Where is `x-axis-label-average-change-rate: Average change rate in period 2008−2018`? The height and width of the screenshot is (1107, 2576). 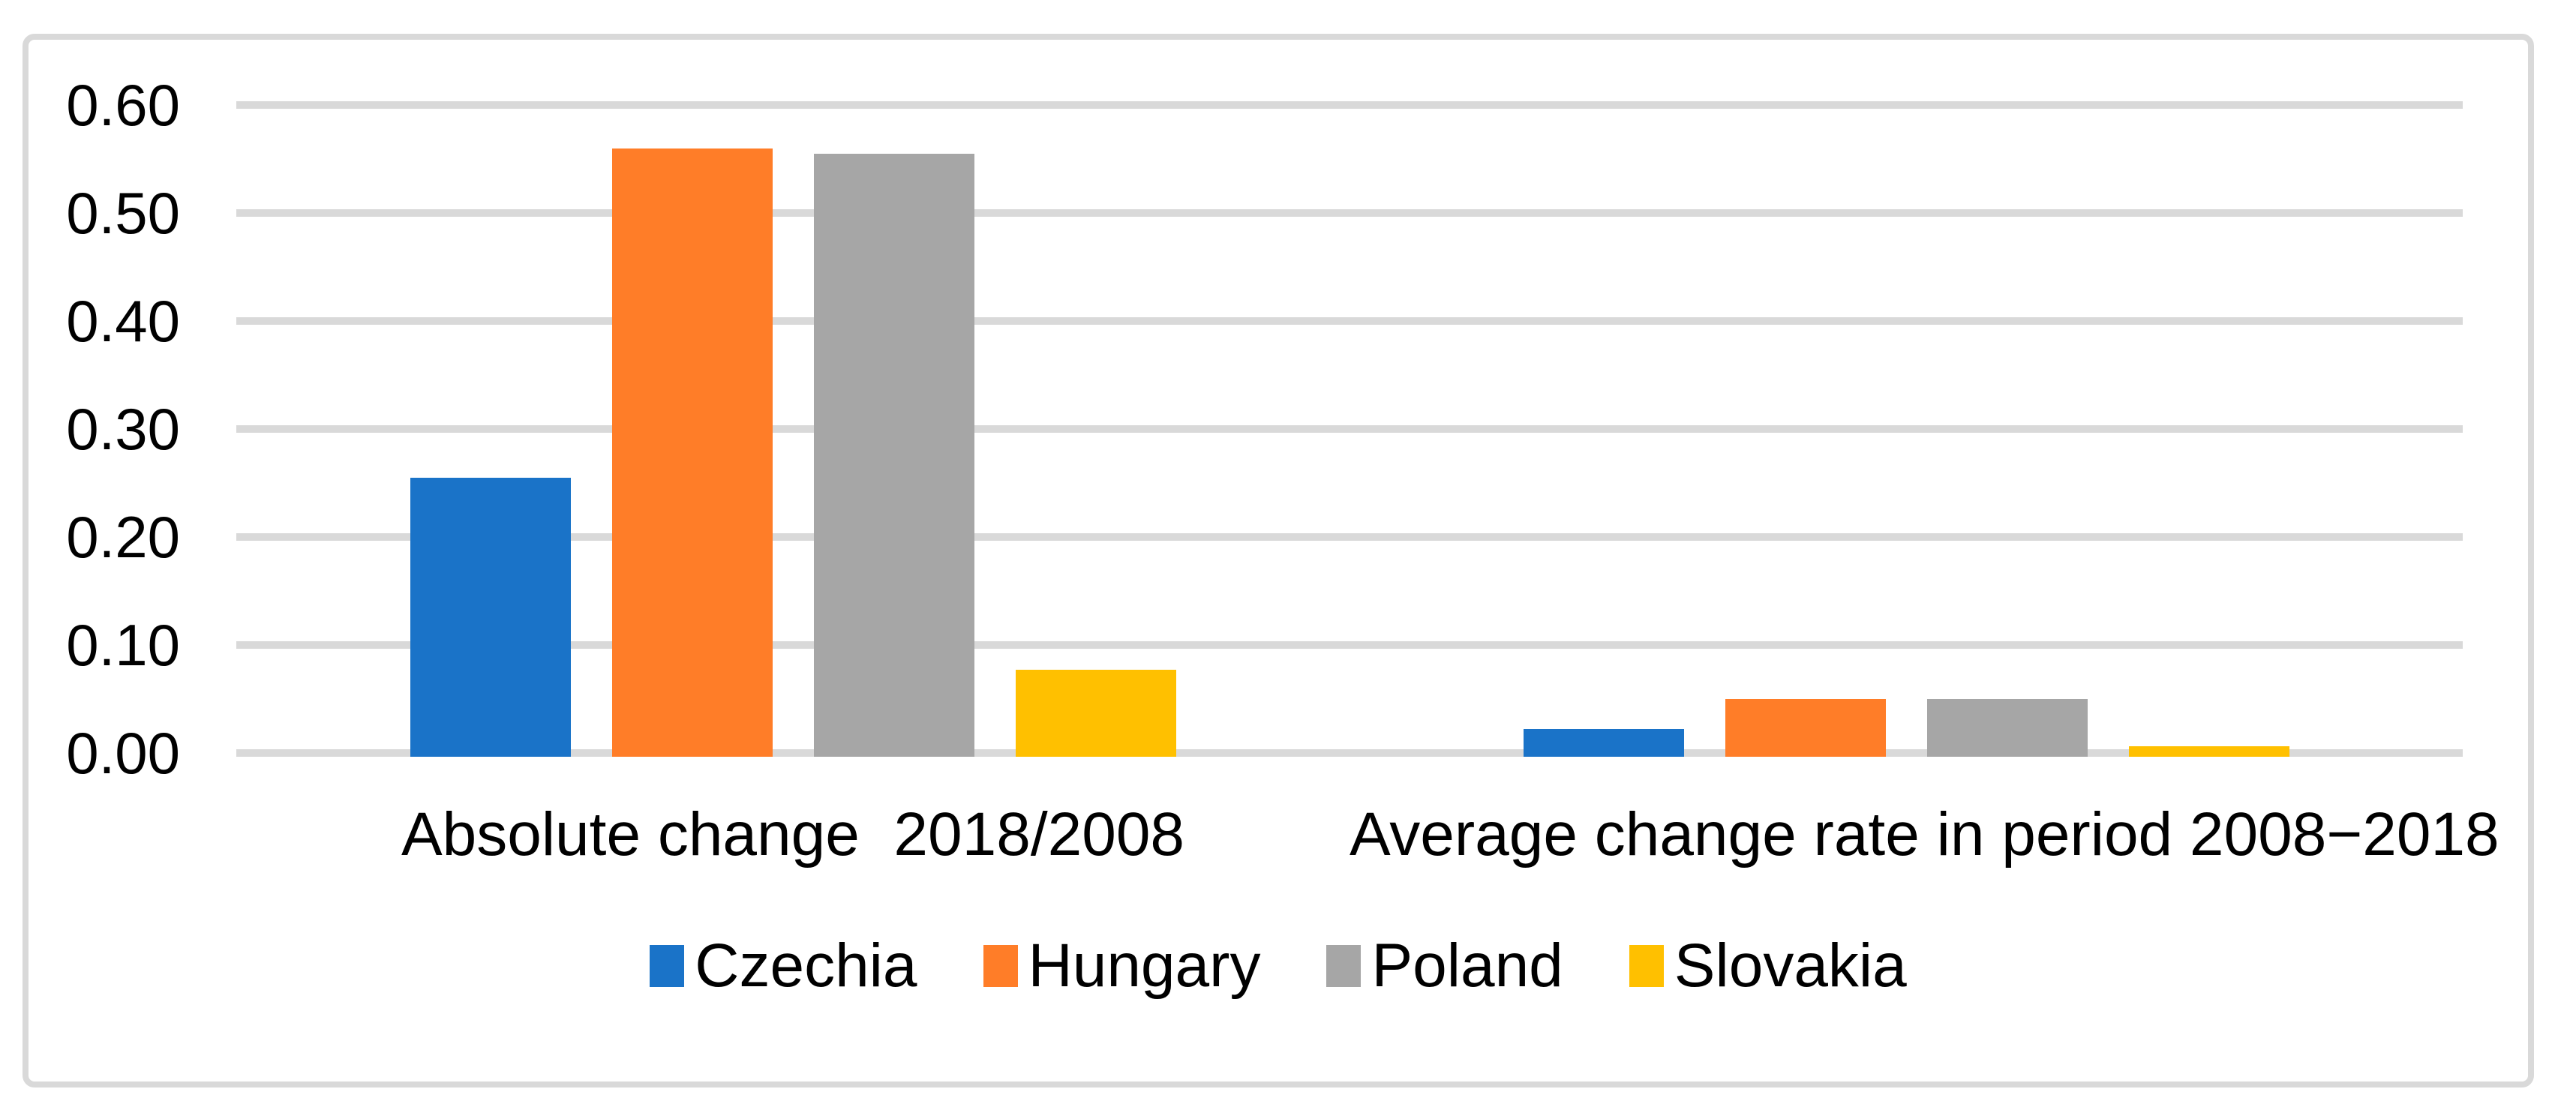 x-axis-label-average-change-rate: Average change rate in period 2008−2018 is located at coordinates (1924, 834).